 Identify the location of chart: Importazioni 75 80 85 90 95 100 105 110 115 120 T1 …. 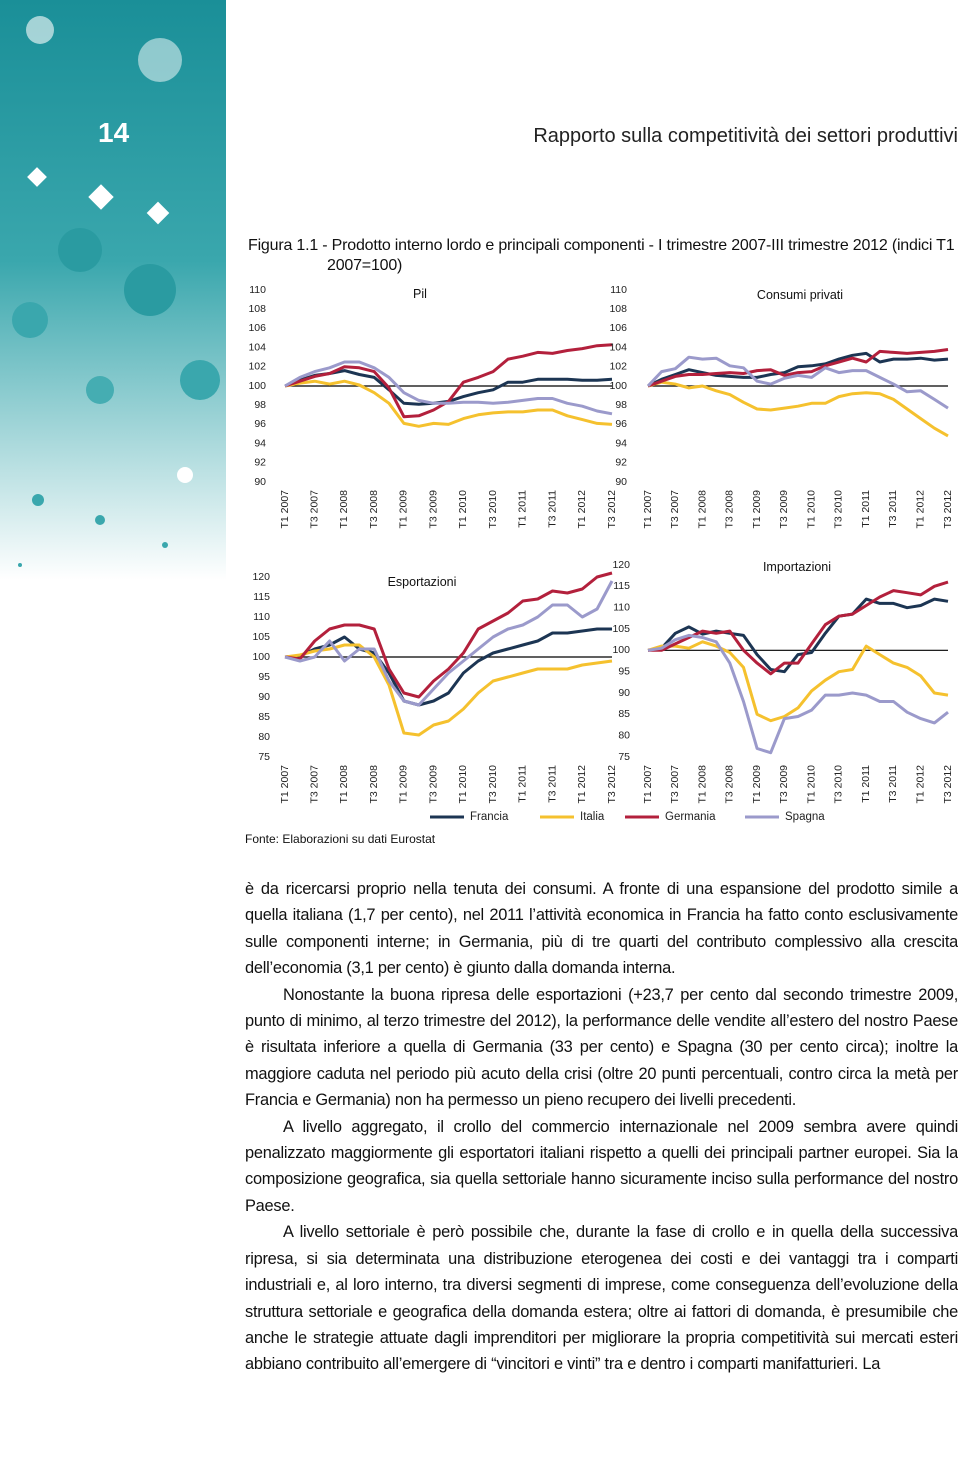
(782, 681).